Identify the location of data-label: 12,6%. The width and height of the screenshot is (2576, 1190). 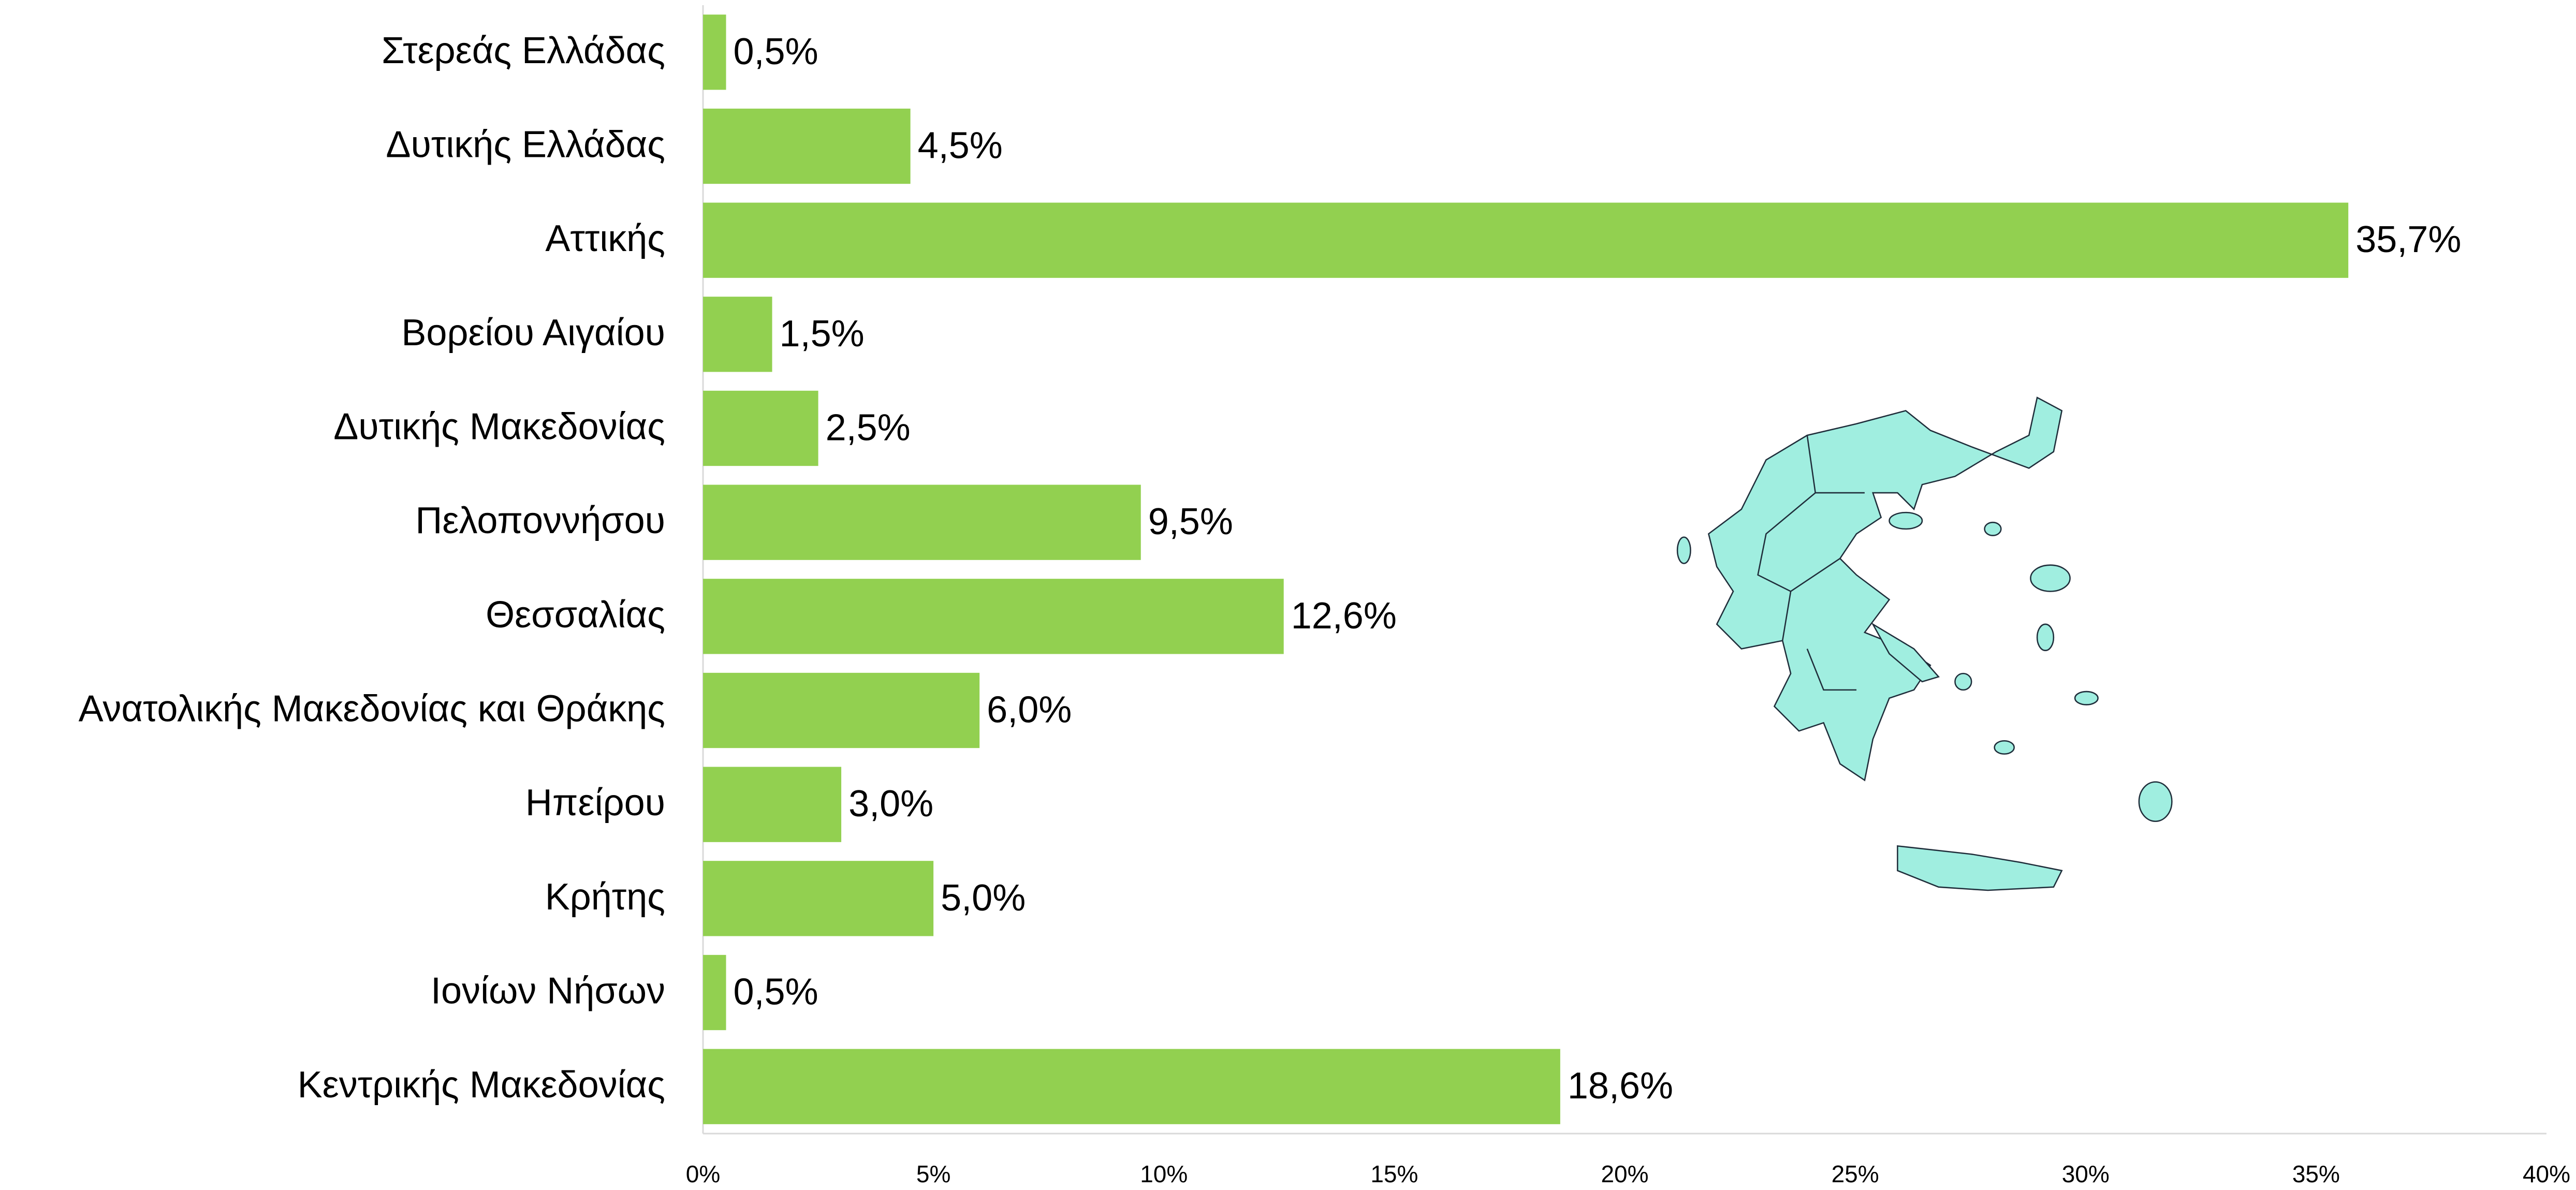
(1344, 616).